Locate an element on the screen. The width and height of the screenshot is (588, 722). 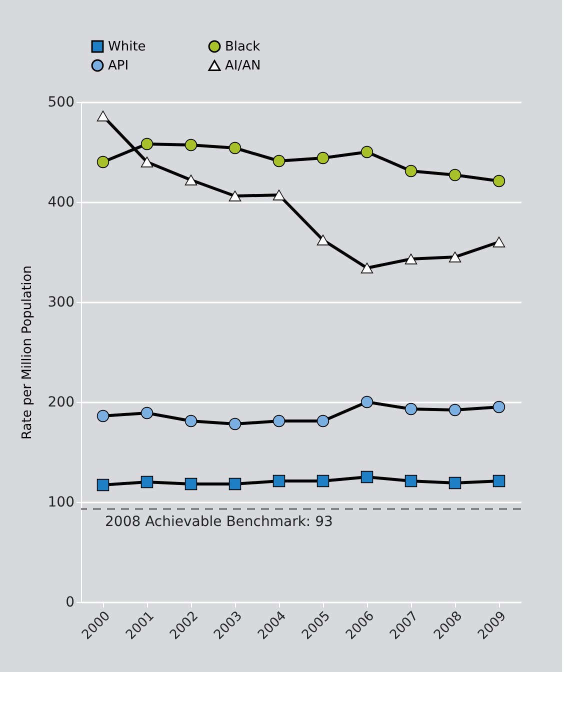
y-tick-label: 100 is located at coordinates (61, 502).